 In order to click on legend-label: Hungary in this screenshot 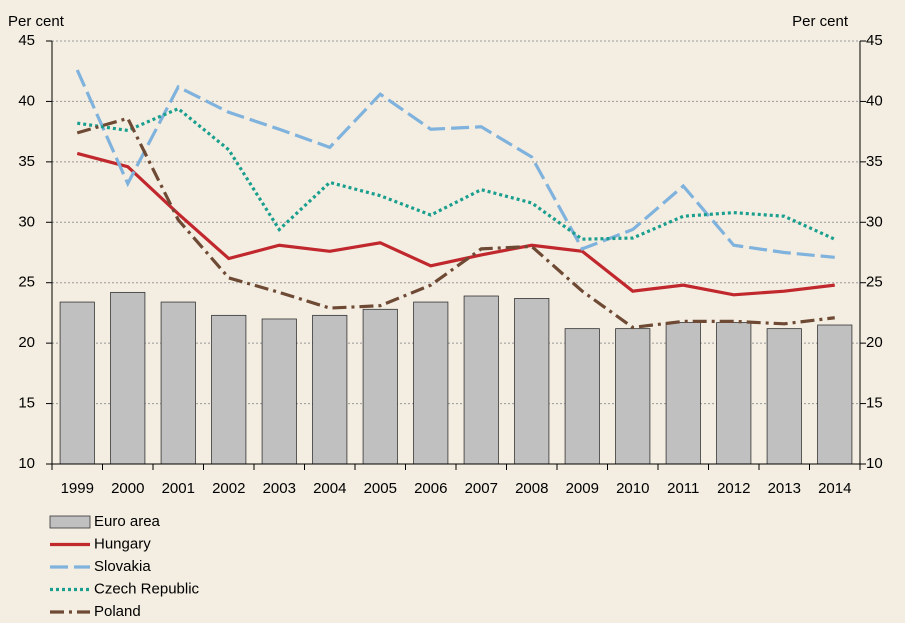, I will do `click(122, 543)`.